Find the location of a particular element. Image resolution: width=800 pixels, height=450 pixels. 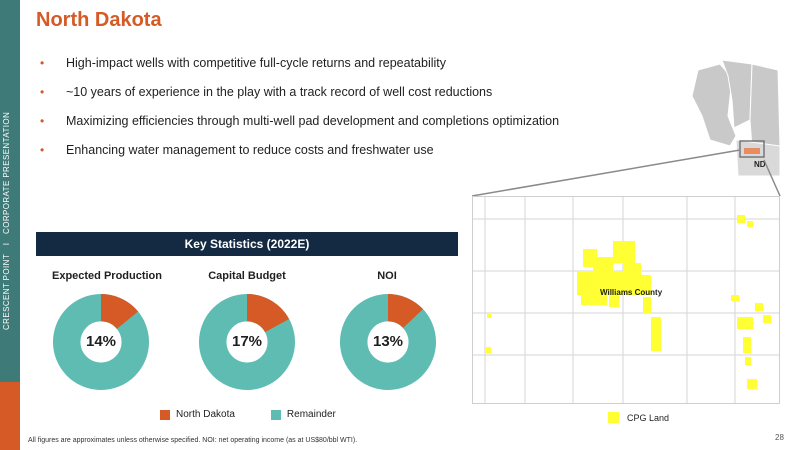

page-title: North Dakota is located at coordinates (99, 20).